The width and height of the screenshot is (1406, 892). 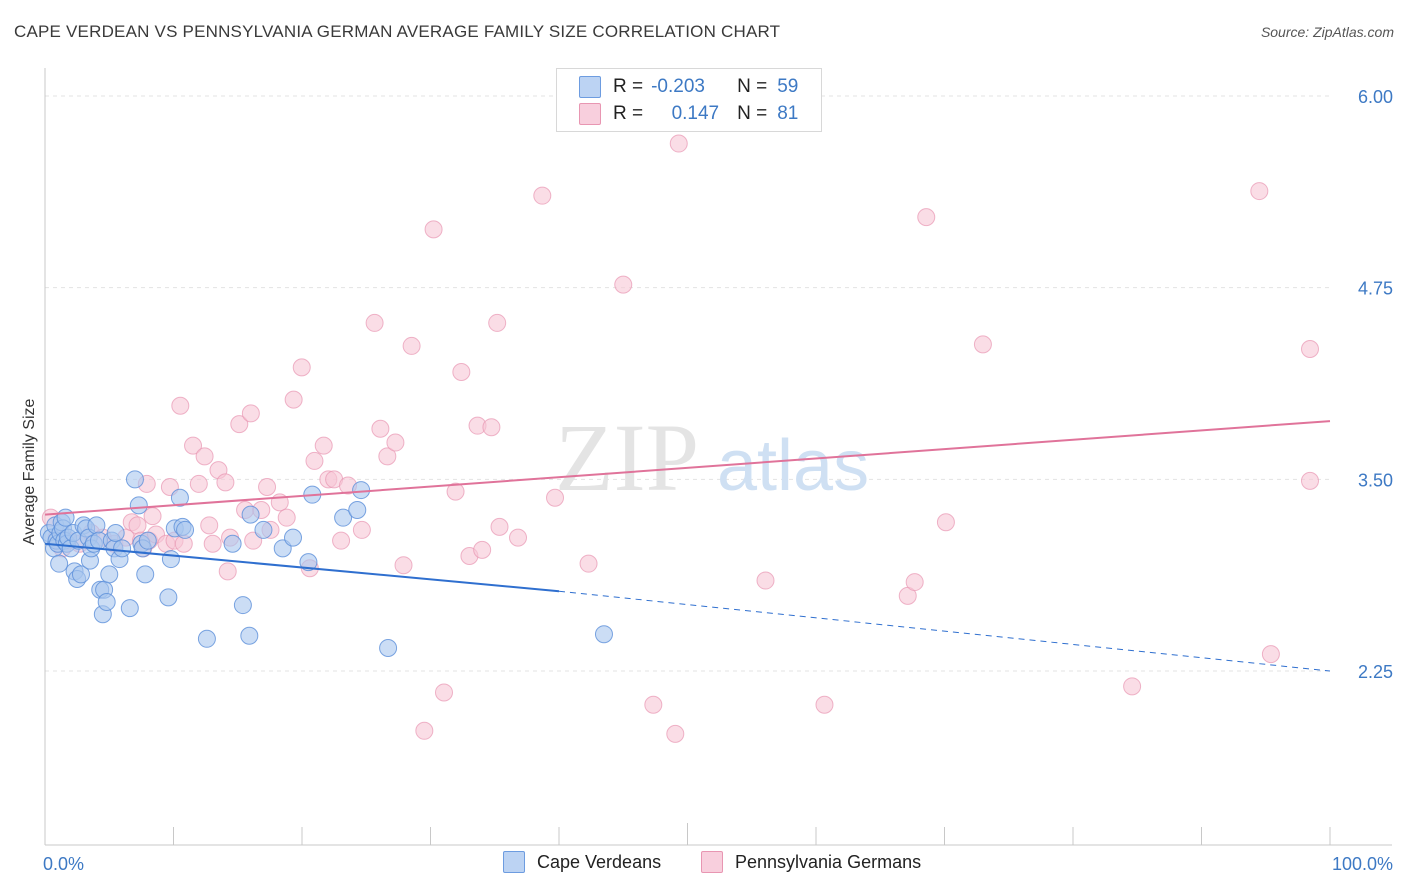 I want to click on y-tick-label: 4.75, so click(x=1375, y=289).